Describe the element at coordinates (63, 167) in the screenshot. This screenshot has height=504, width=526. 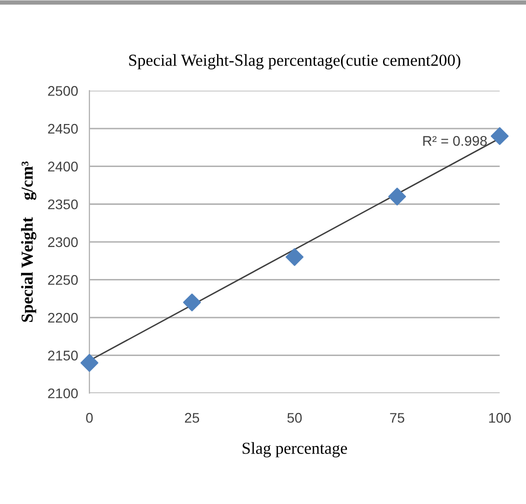
I see `y-tick-label: 2400` at that location.